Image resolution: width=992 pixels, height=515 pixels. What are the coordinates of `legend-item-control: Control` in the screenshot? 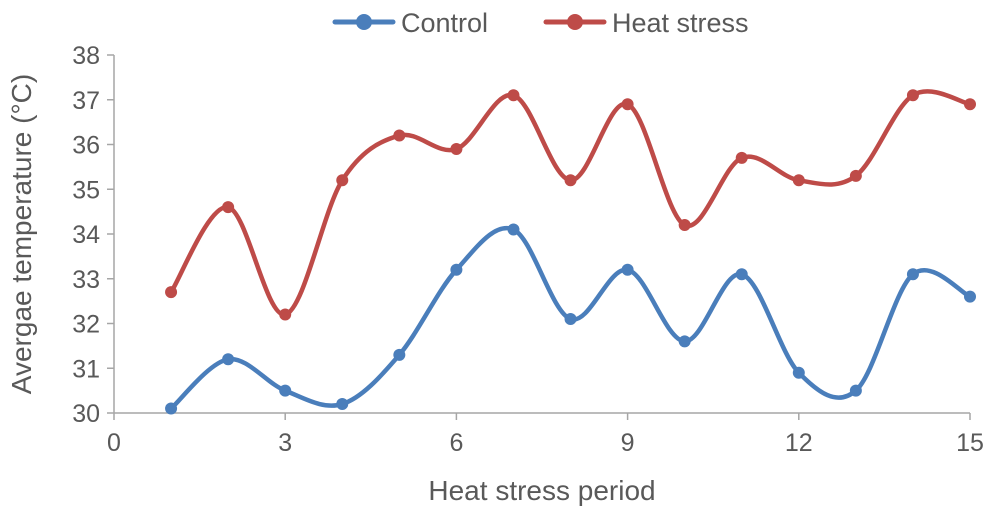 It's located at (410, 23).